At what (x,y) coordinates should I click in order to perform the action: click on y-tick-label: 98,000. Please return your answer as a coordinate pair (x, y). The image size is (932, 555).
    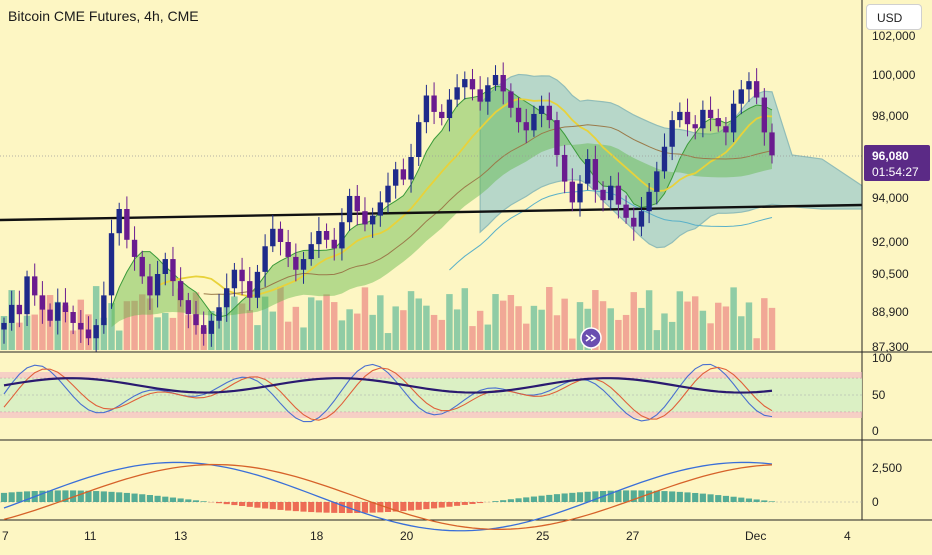
    Looking at the image, I should click on (890, 116).